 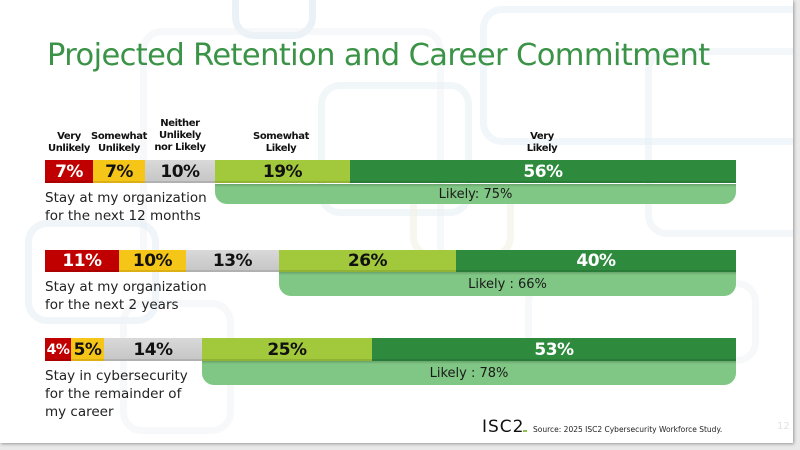 What do you see at coordinates (116, 376) in the screenshot?
I see `row-label-line: Stay in cybersecurity` at bounding box center [116, 376].